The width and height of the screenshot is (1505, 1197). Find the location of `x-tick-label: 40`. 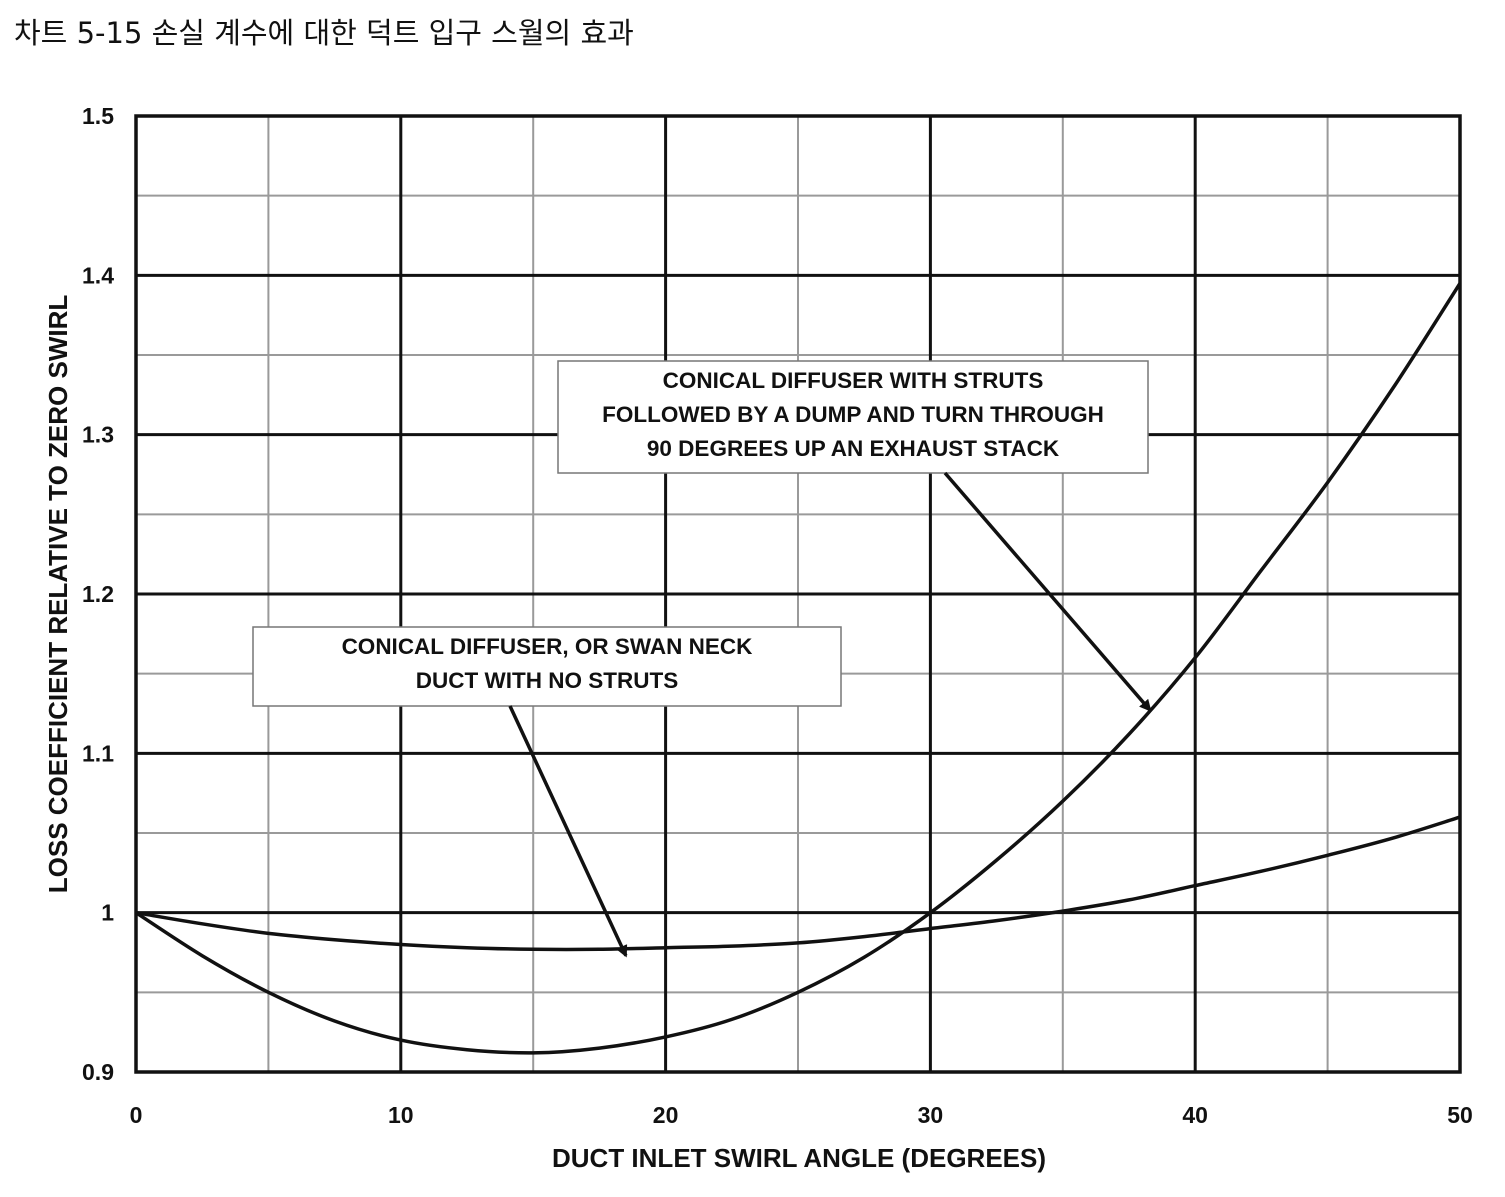

x-tick-label: 40 is located at coordinates (1195, 1115).